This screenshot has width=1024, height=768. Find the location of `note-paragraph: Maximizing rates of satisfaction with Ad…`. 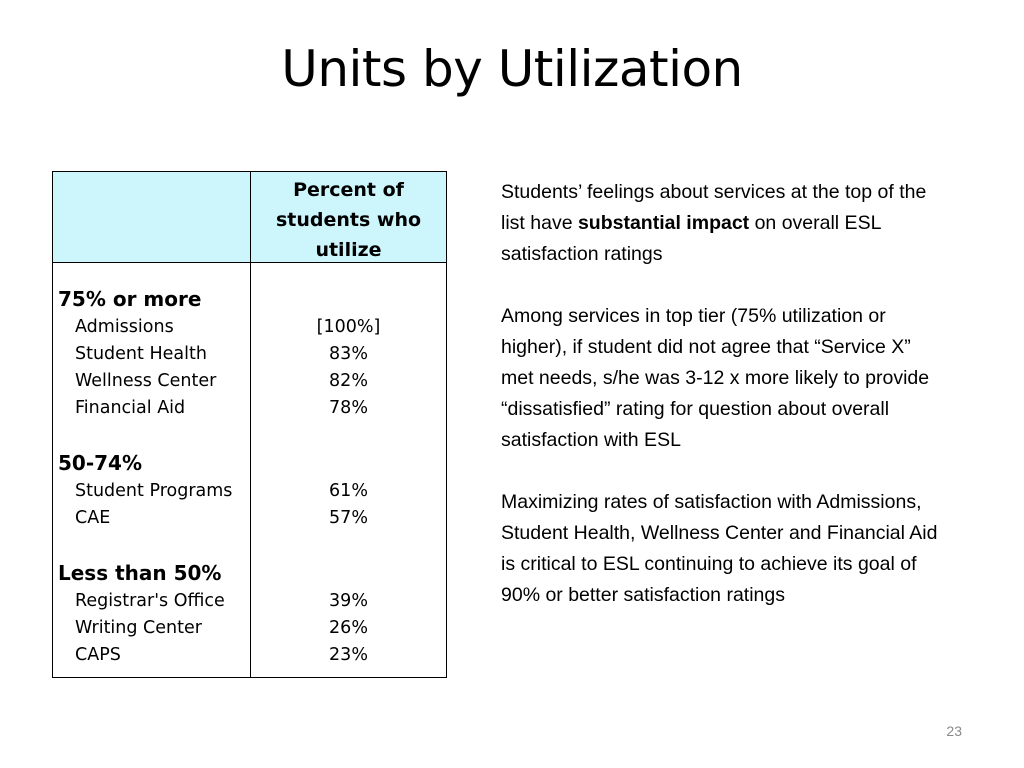

note-paragraph: Maximizing rates of satisfaction with Ad… is located at coordinates (719, 548).